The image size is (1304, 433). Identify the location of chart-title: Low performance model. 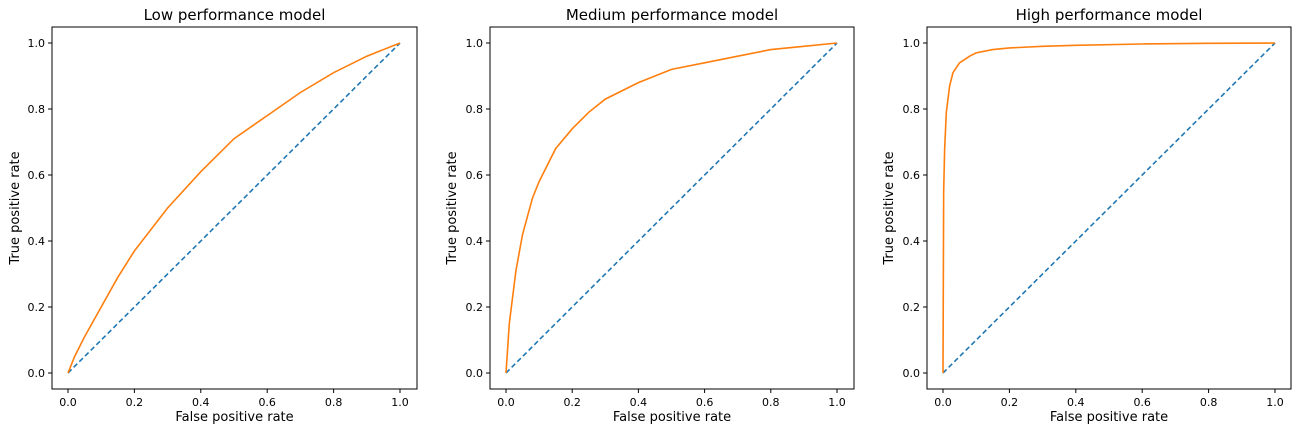
(235, 15).